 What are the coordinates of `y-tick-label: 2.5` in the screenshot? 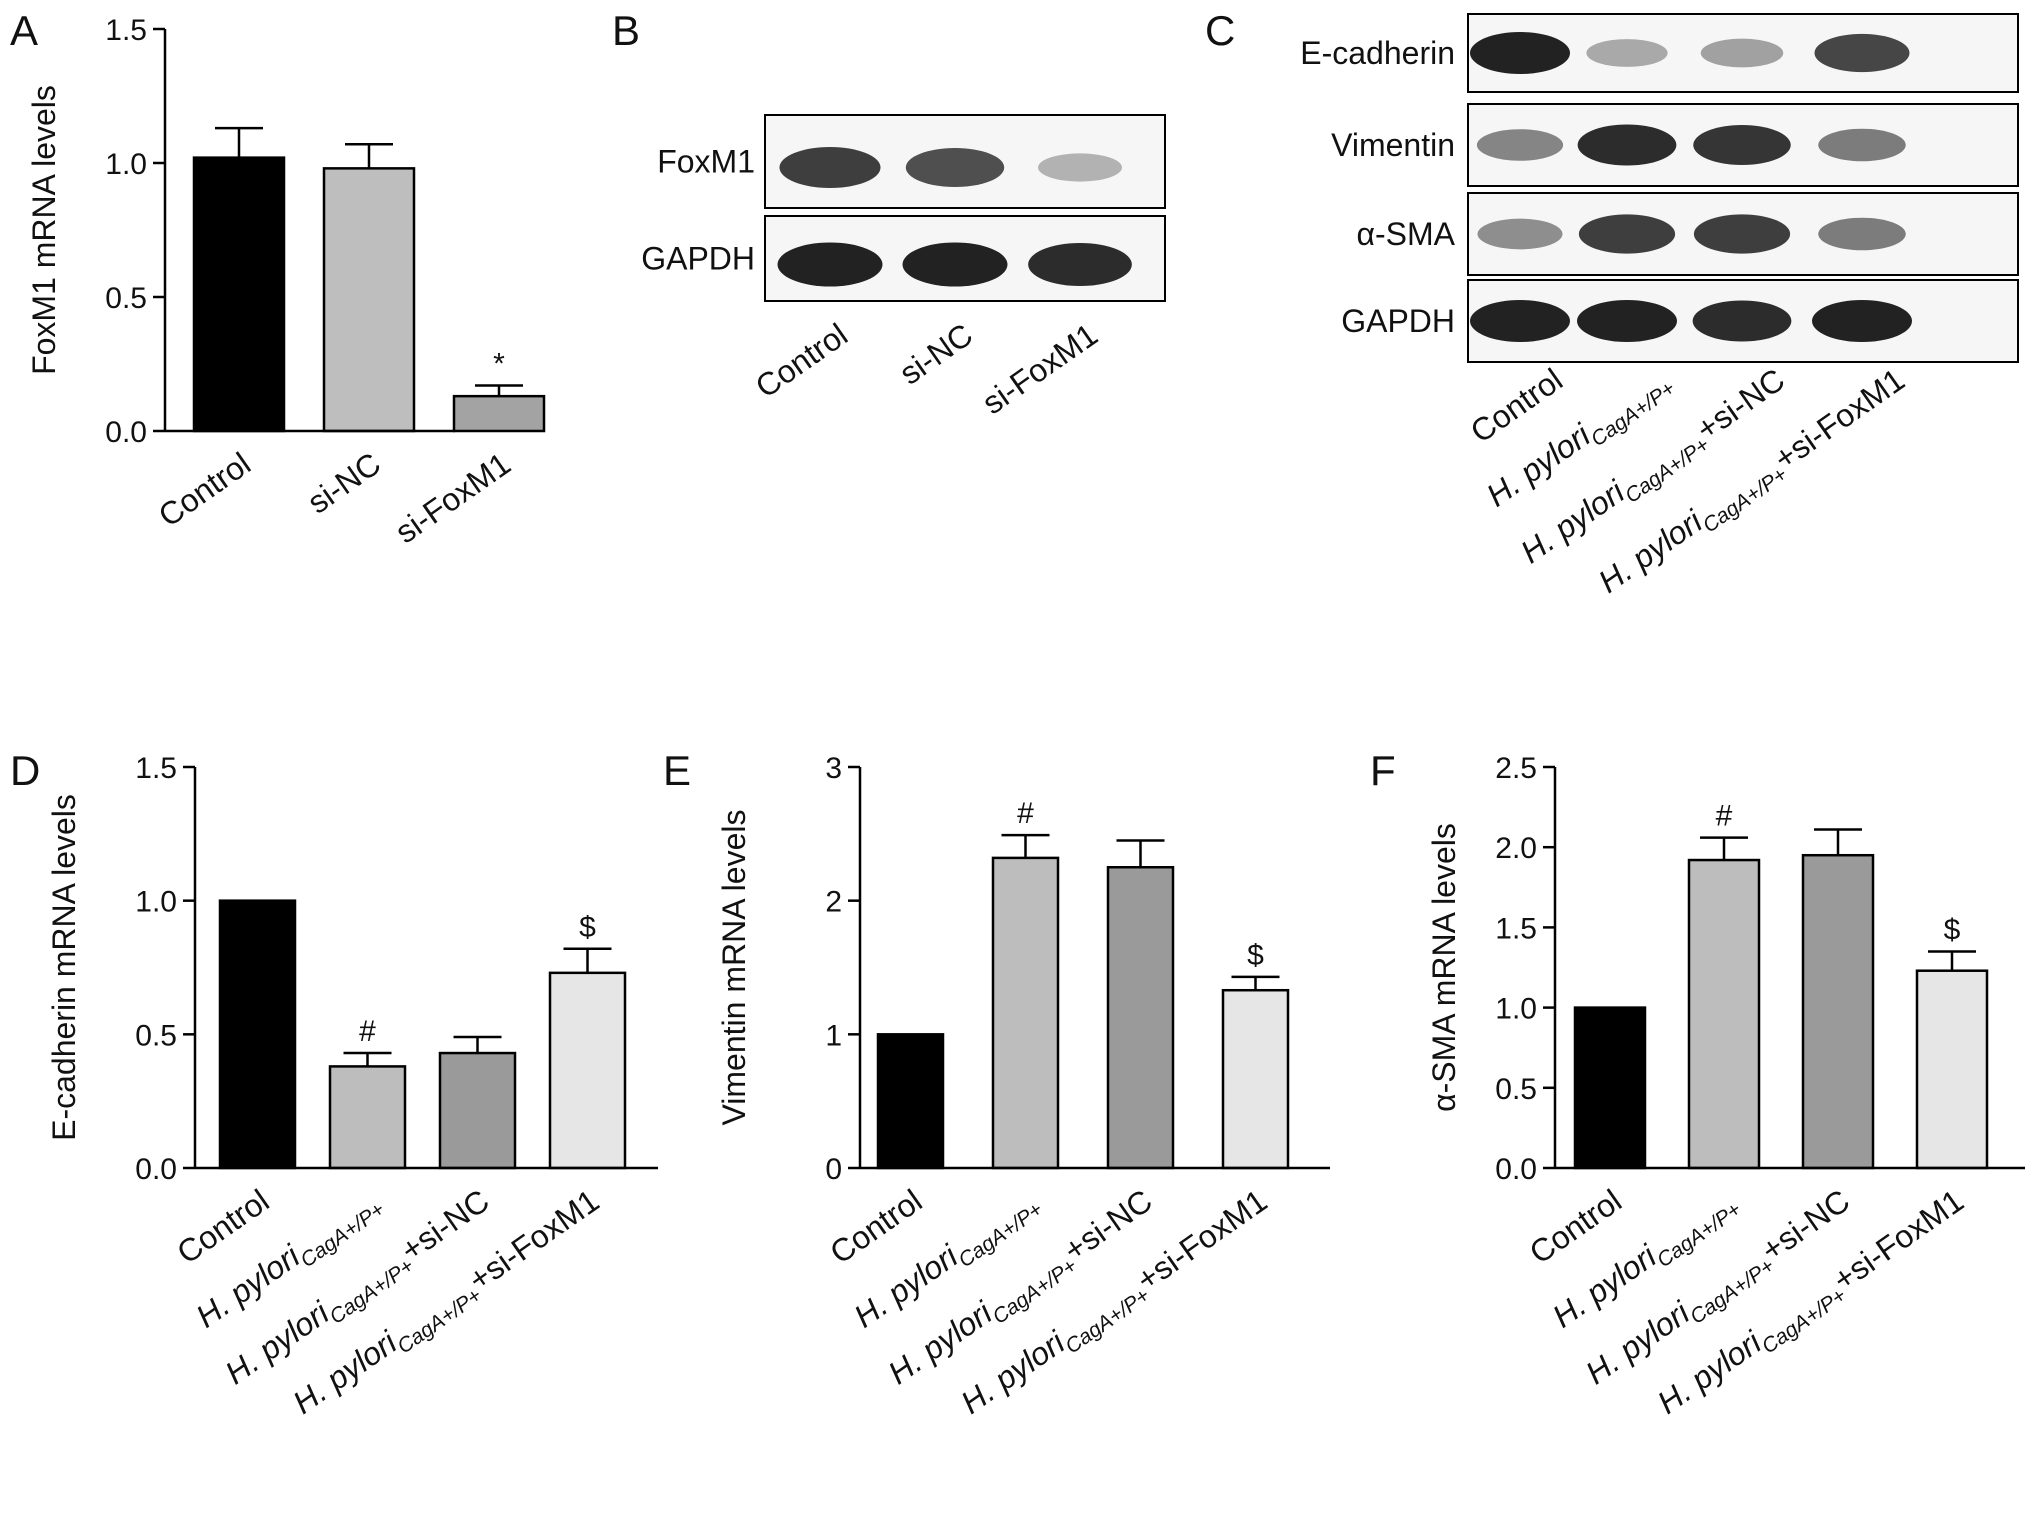 It's located at (1516, 768).